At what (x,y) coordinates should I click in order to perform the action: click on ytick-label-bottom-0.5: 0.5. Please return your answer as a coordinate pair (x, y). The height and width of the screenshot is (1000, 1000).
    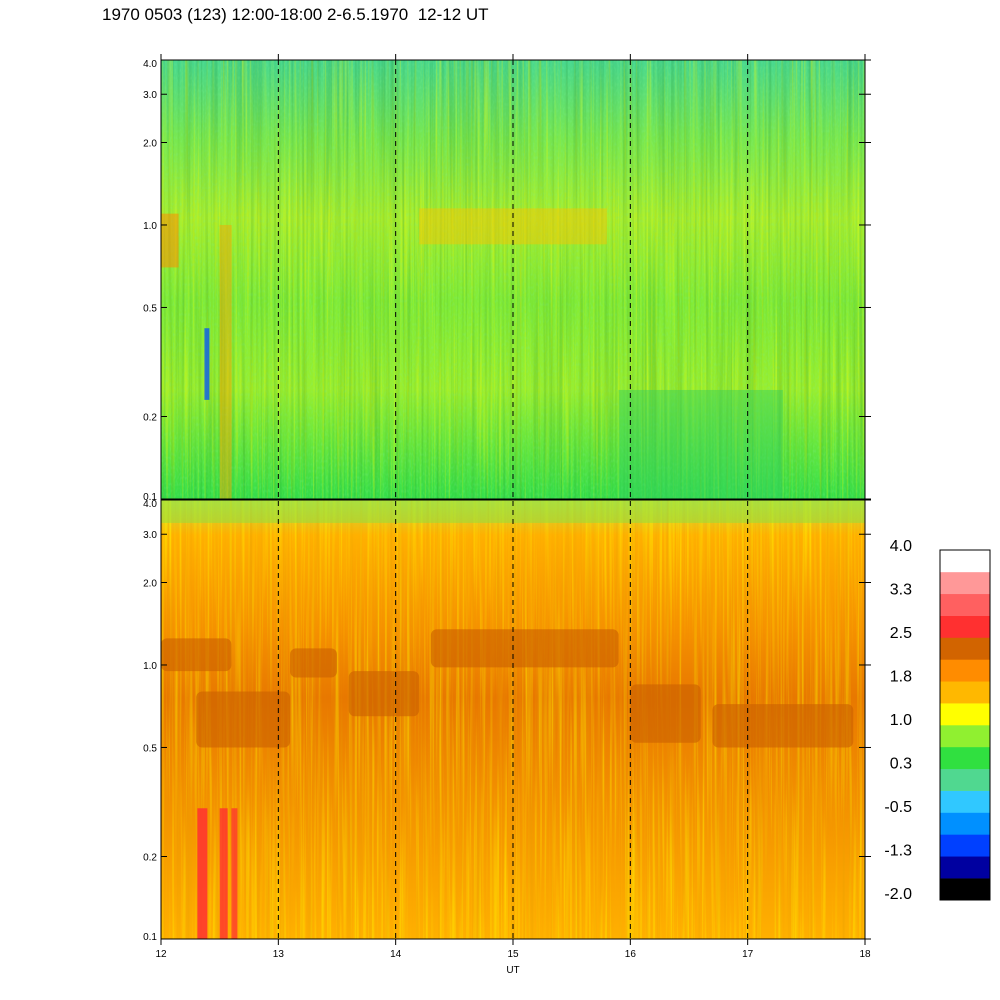
    Looking at the image, I should click on (150, 748).